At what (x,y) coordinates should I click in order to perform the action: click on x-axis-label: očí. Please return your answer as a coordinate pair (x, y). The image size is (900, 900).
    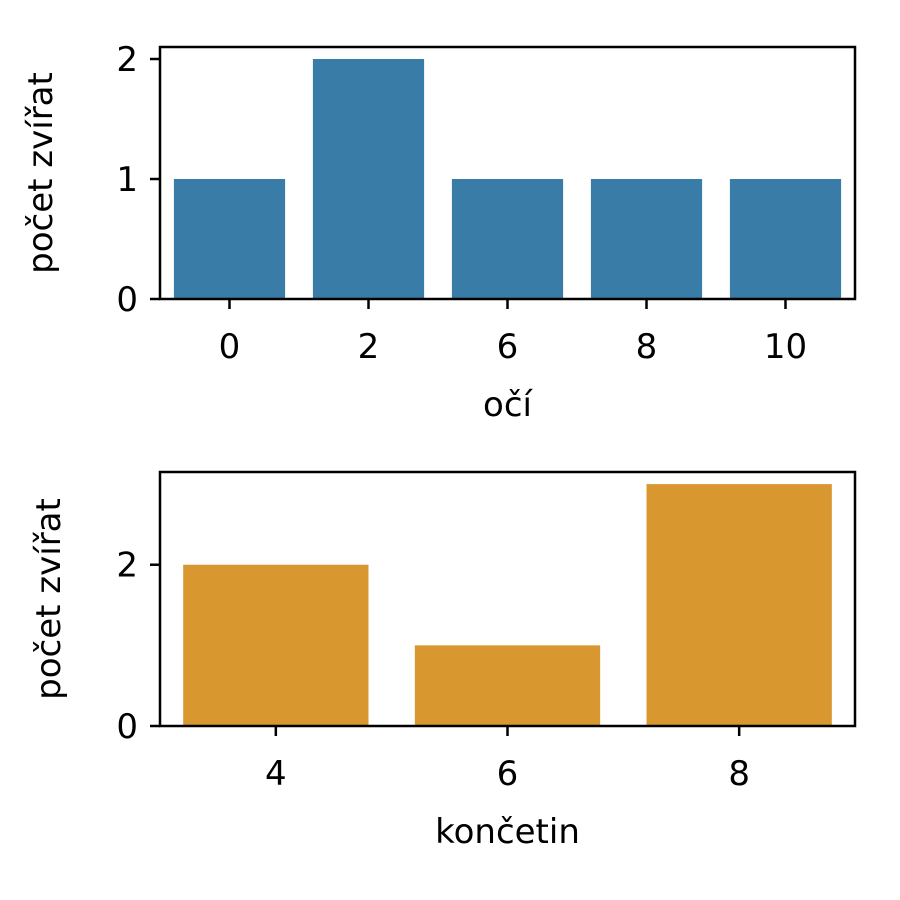
    Looking at the image, I should click on (508, 405).